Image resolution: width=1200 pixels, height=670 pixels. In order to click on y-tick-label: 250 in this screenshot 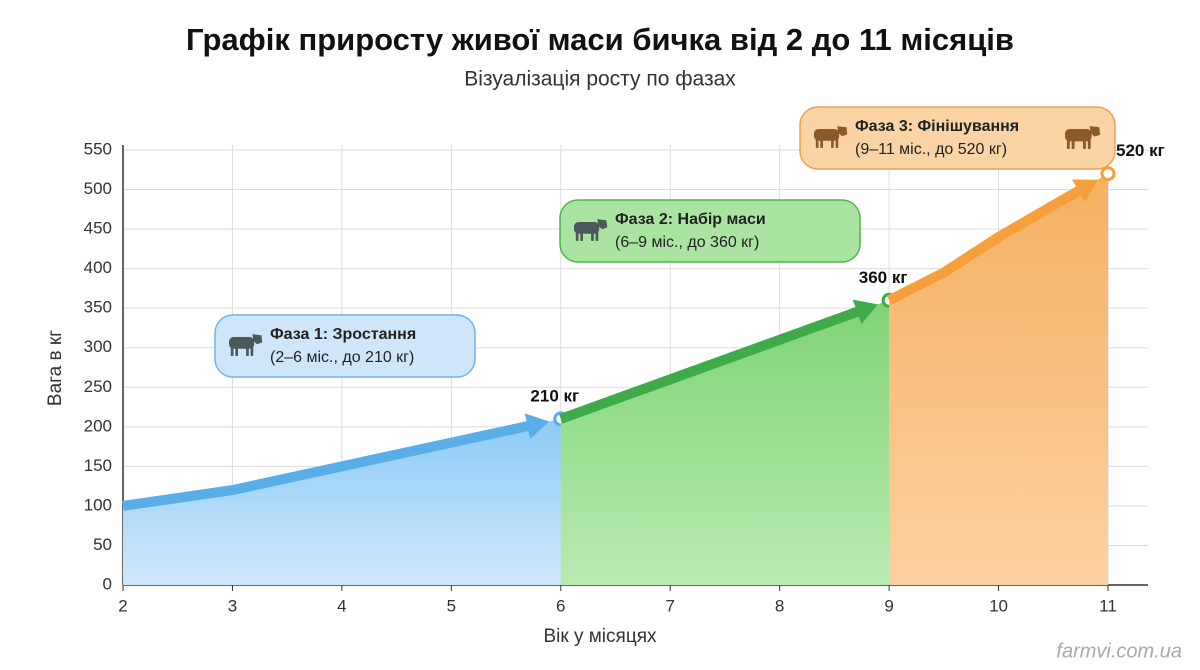, I will do `click(98, 386)`.